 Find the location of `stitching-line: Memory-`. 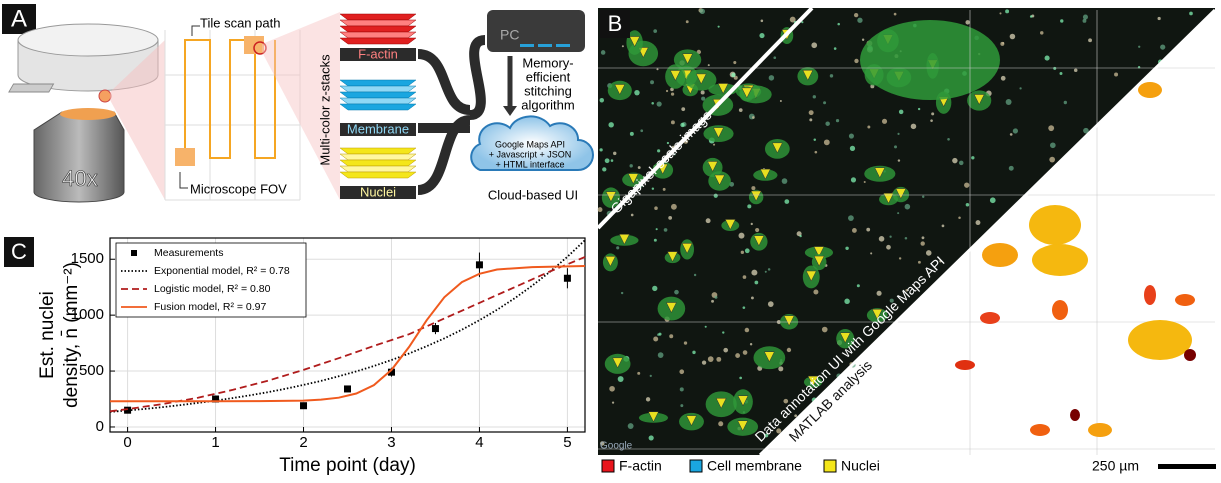

stitching-line: Memory- is located at coordinates (547, 62).